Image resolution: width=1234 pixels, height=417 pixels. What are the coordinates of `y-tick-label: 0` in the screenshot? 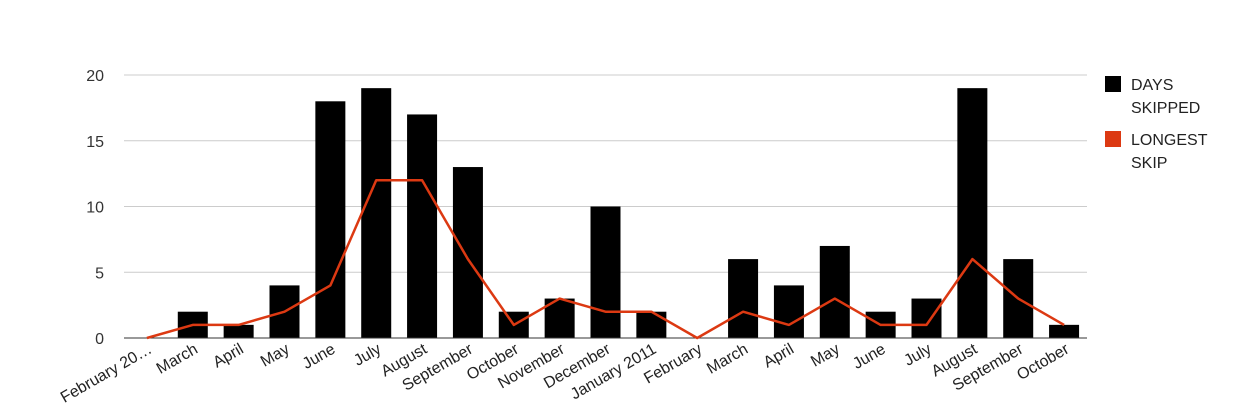 It's located at (99, 339).